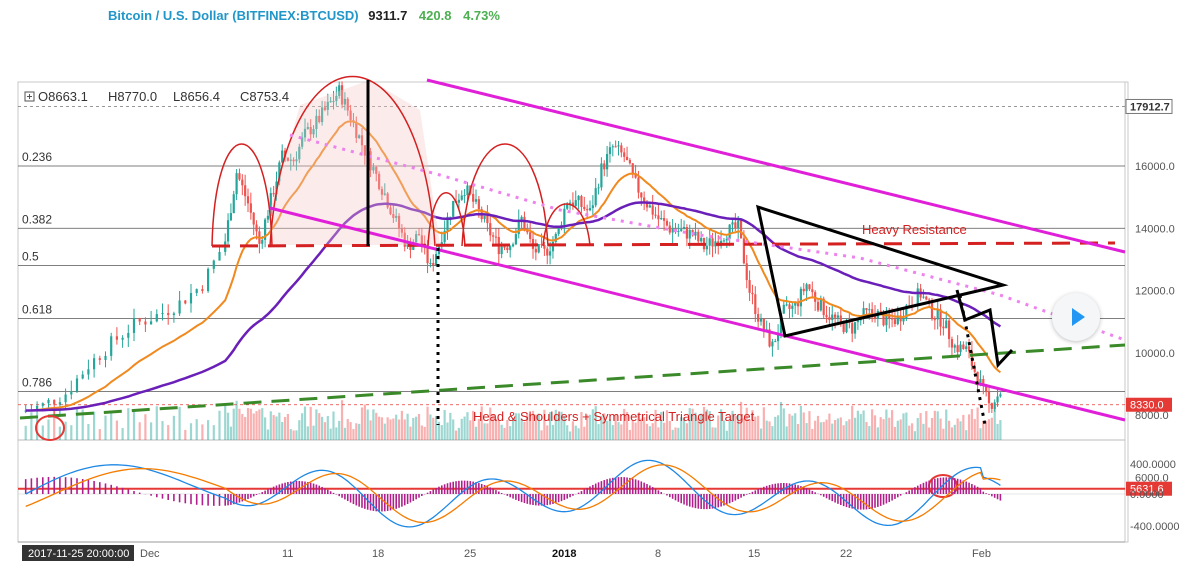  I want to click on expand-icon, so click(29, 96).